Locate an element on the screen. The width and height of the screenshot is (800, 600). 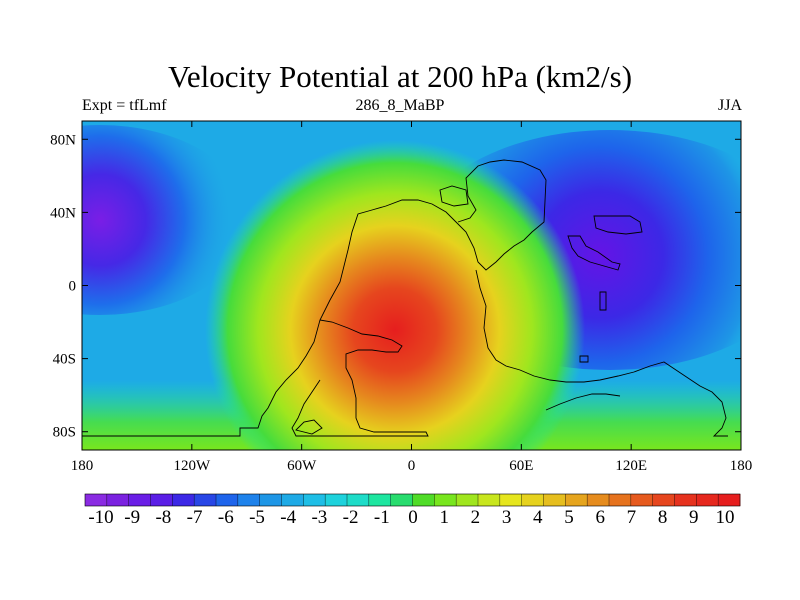
colorbar-label: 2 is located at coordinates (476, 517).